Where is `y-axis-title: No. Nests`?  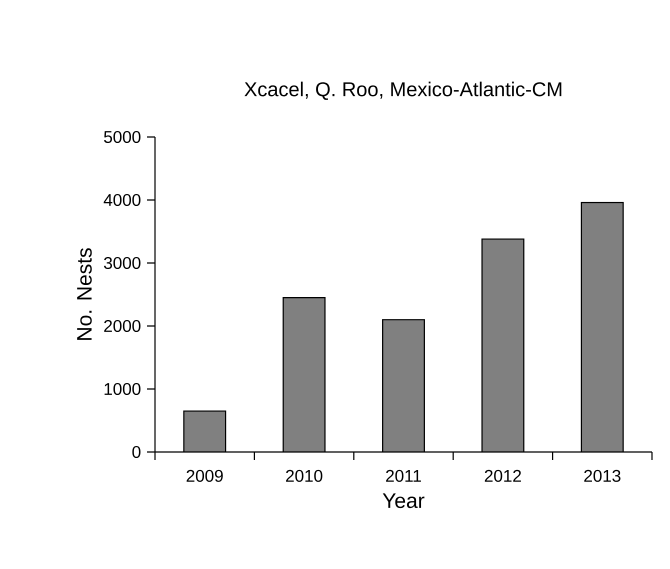 y-axis-title: No. Nests is located at coordinates (84, 294).